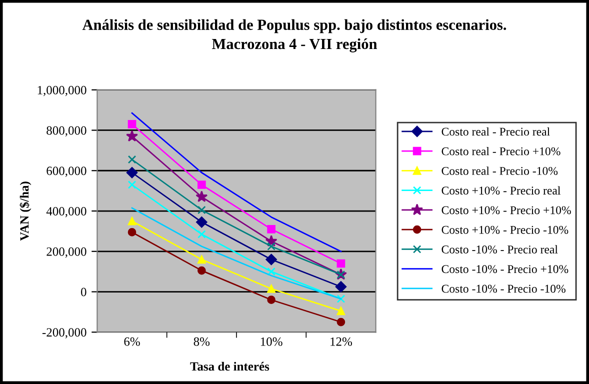 The image size is (589, 384). I want to click on y-tick-label: 600,000, so click(66, 171).